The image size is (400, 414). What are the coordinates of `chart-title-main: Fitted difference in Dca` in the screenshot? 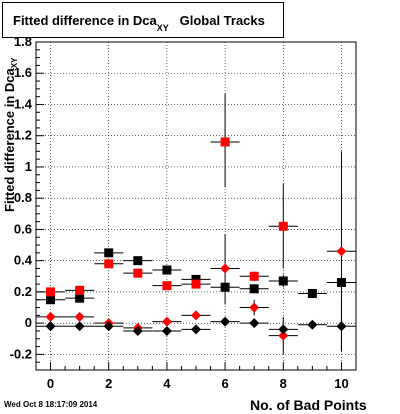 It's located at (85, 20).